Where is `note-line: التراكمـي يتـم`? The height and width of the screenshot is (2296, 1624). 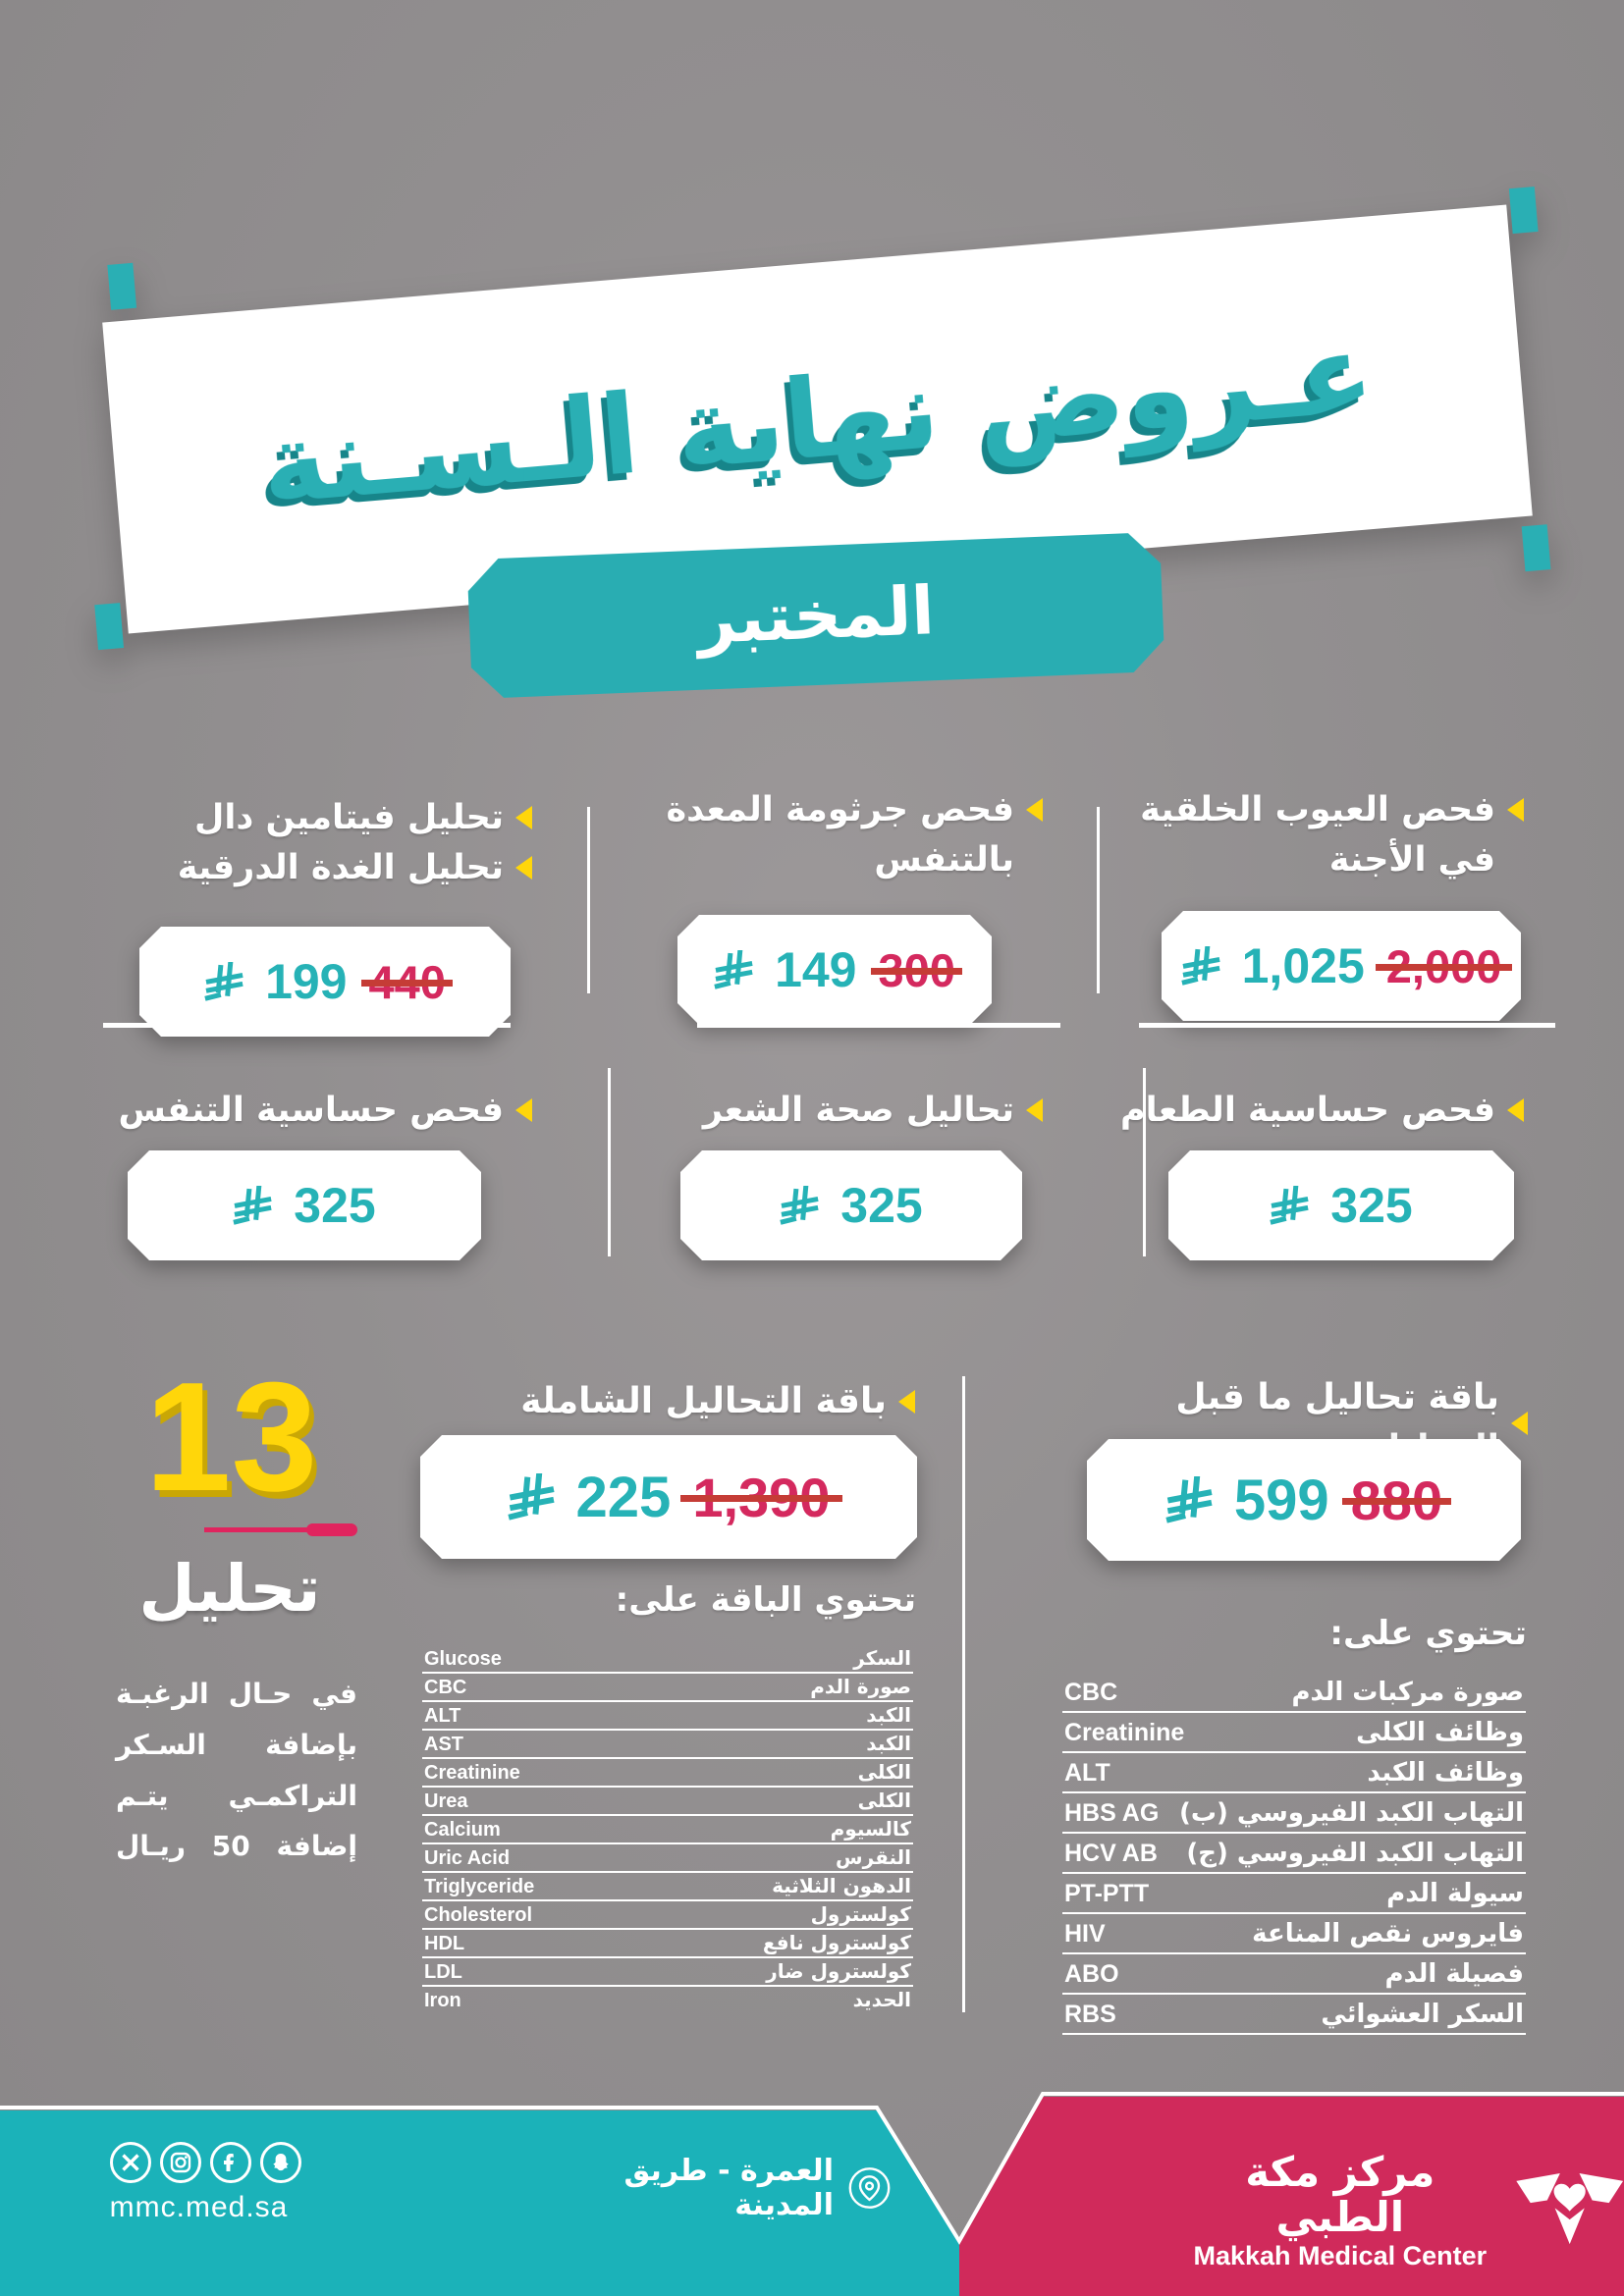 note-line: التراكمـي يتـم is located at coordinates (236, 1796).